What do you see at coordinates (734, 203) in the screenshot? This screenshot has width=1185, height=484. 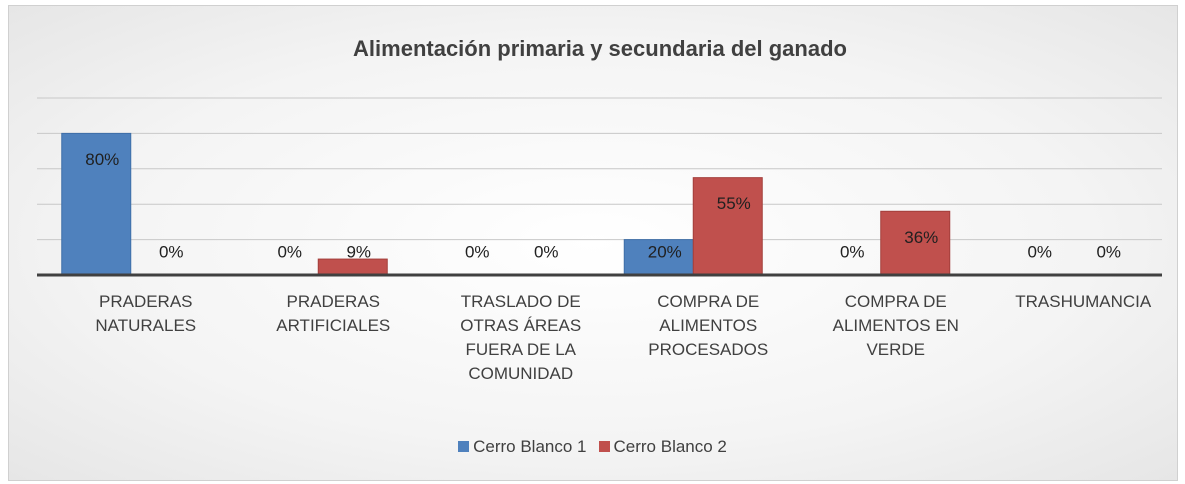 I see `value-label: 55%` at bounding box center [734, 203].